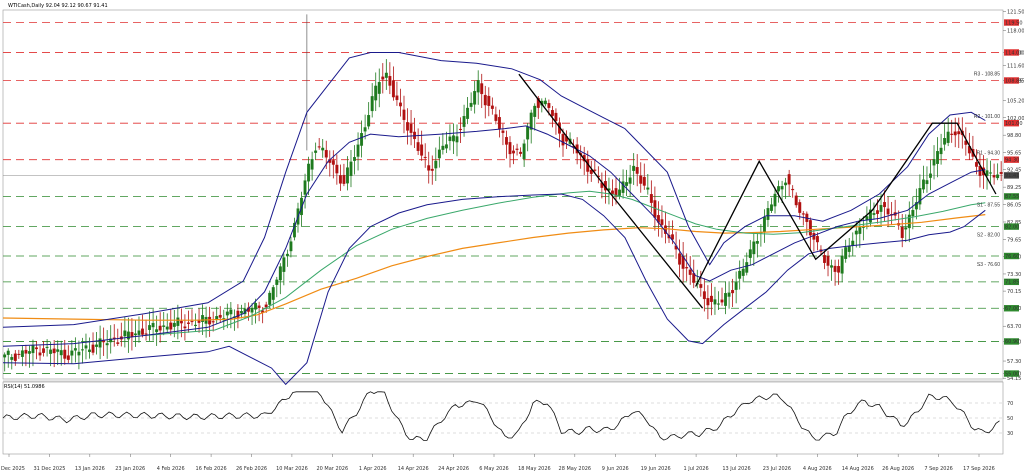 The image size is (1024, 475). What do you see at coordinates (1014, 327) in the screenshot?
I see `price-tick-label: 63.70` at bounding box center [1014, 327].